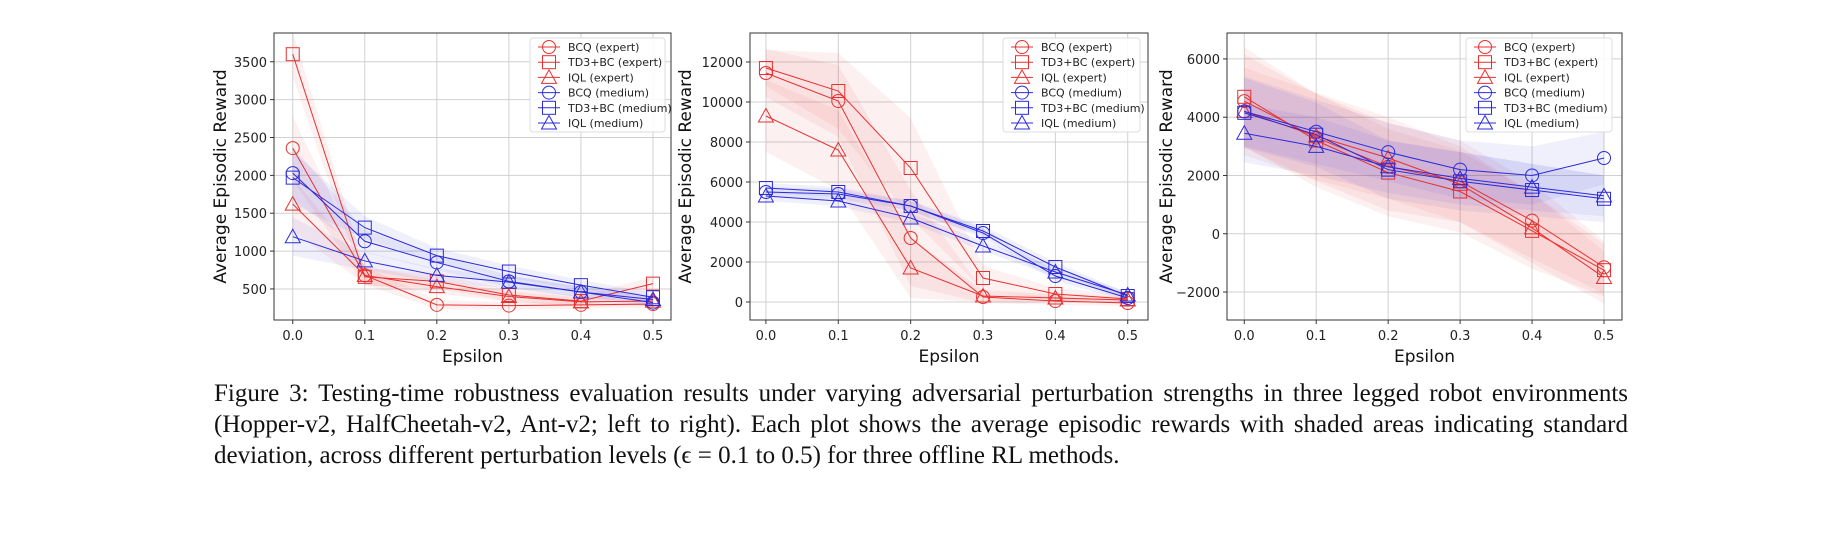 The width and height of the screenshot is (1836, 556). What do you see at coordinates (1063, 122) in the screenshot?
I see `legend-item: IQL (medium)` at bounding box center [1063, 122].